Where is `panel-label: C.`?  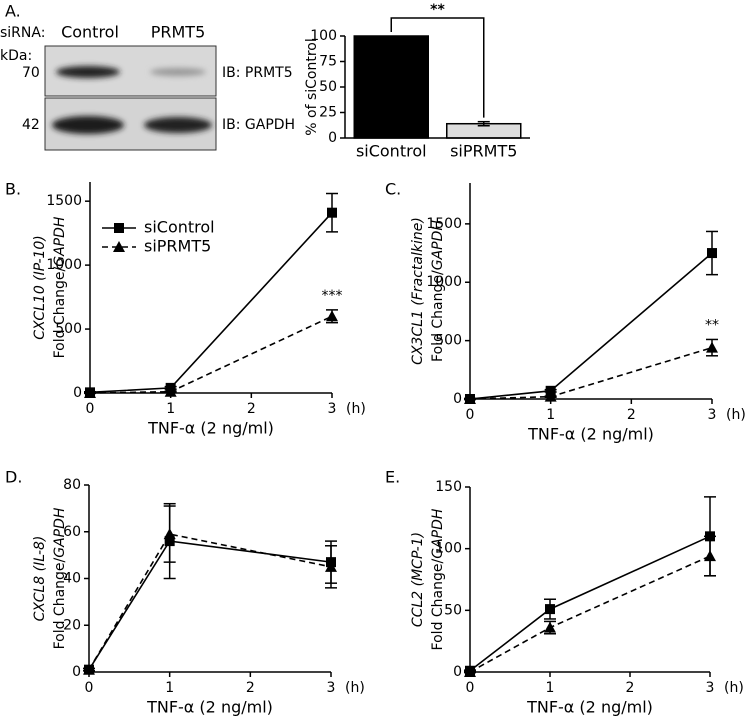 panel-label: C. is located at coordinates (393, 189).